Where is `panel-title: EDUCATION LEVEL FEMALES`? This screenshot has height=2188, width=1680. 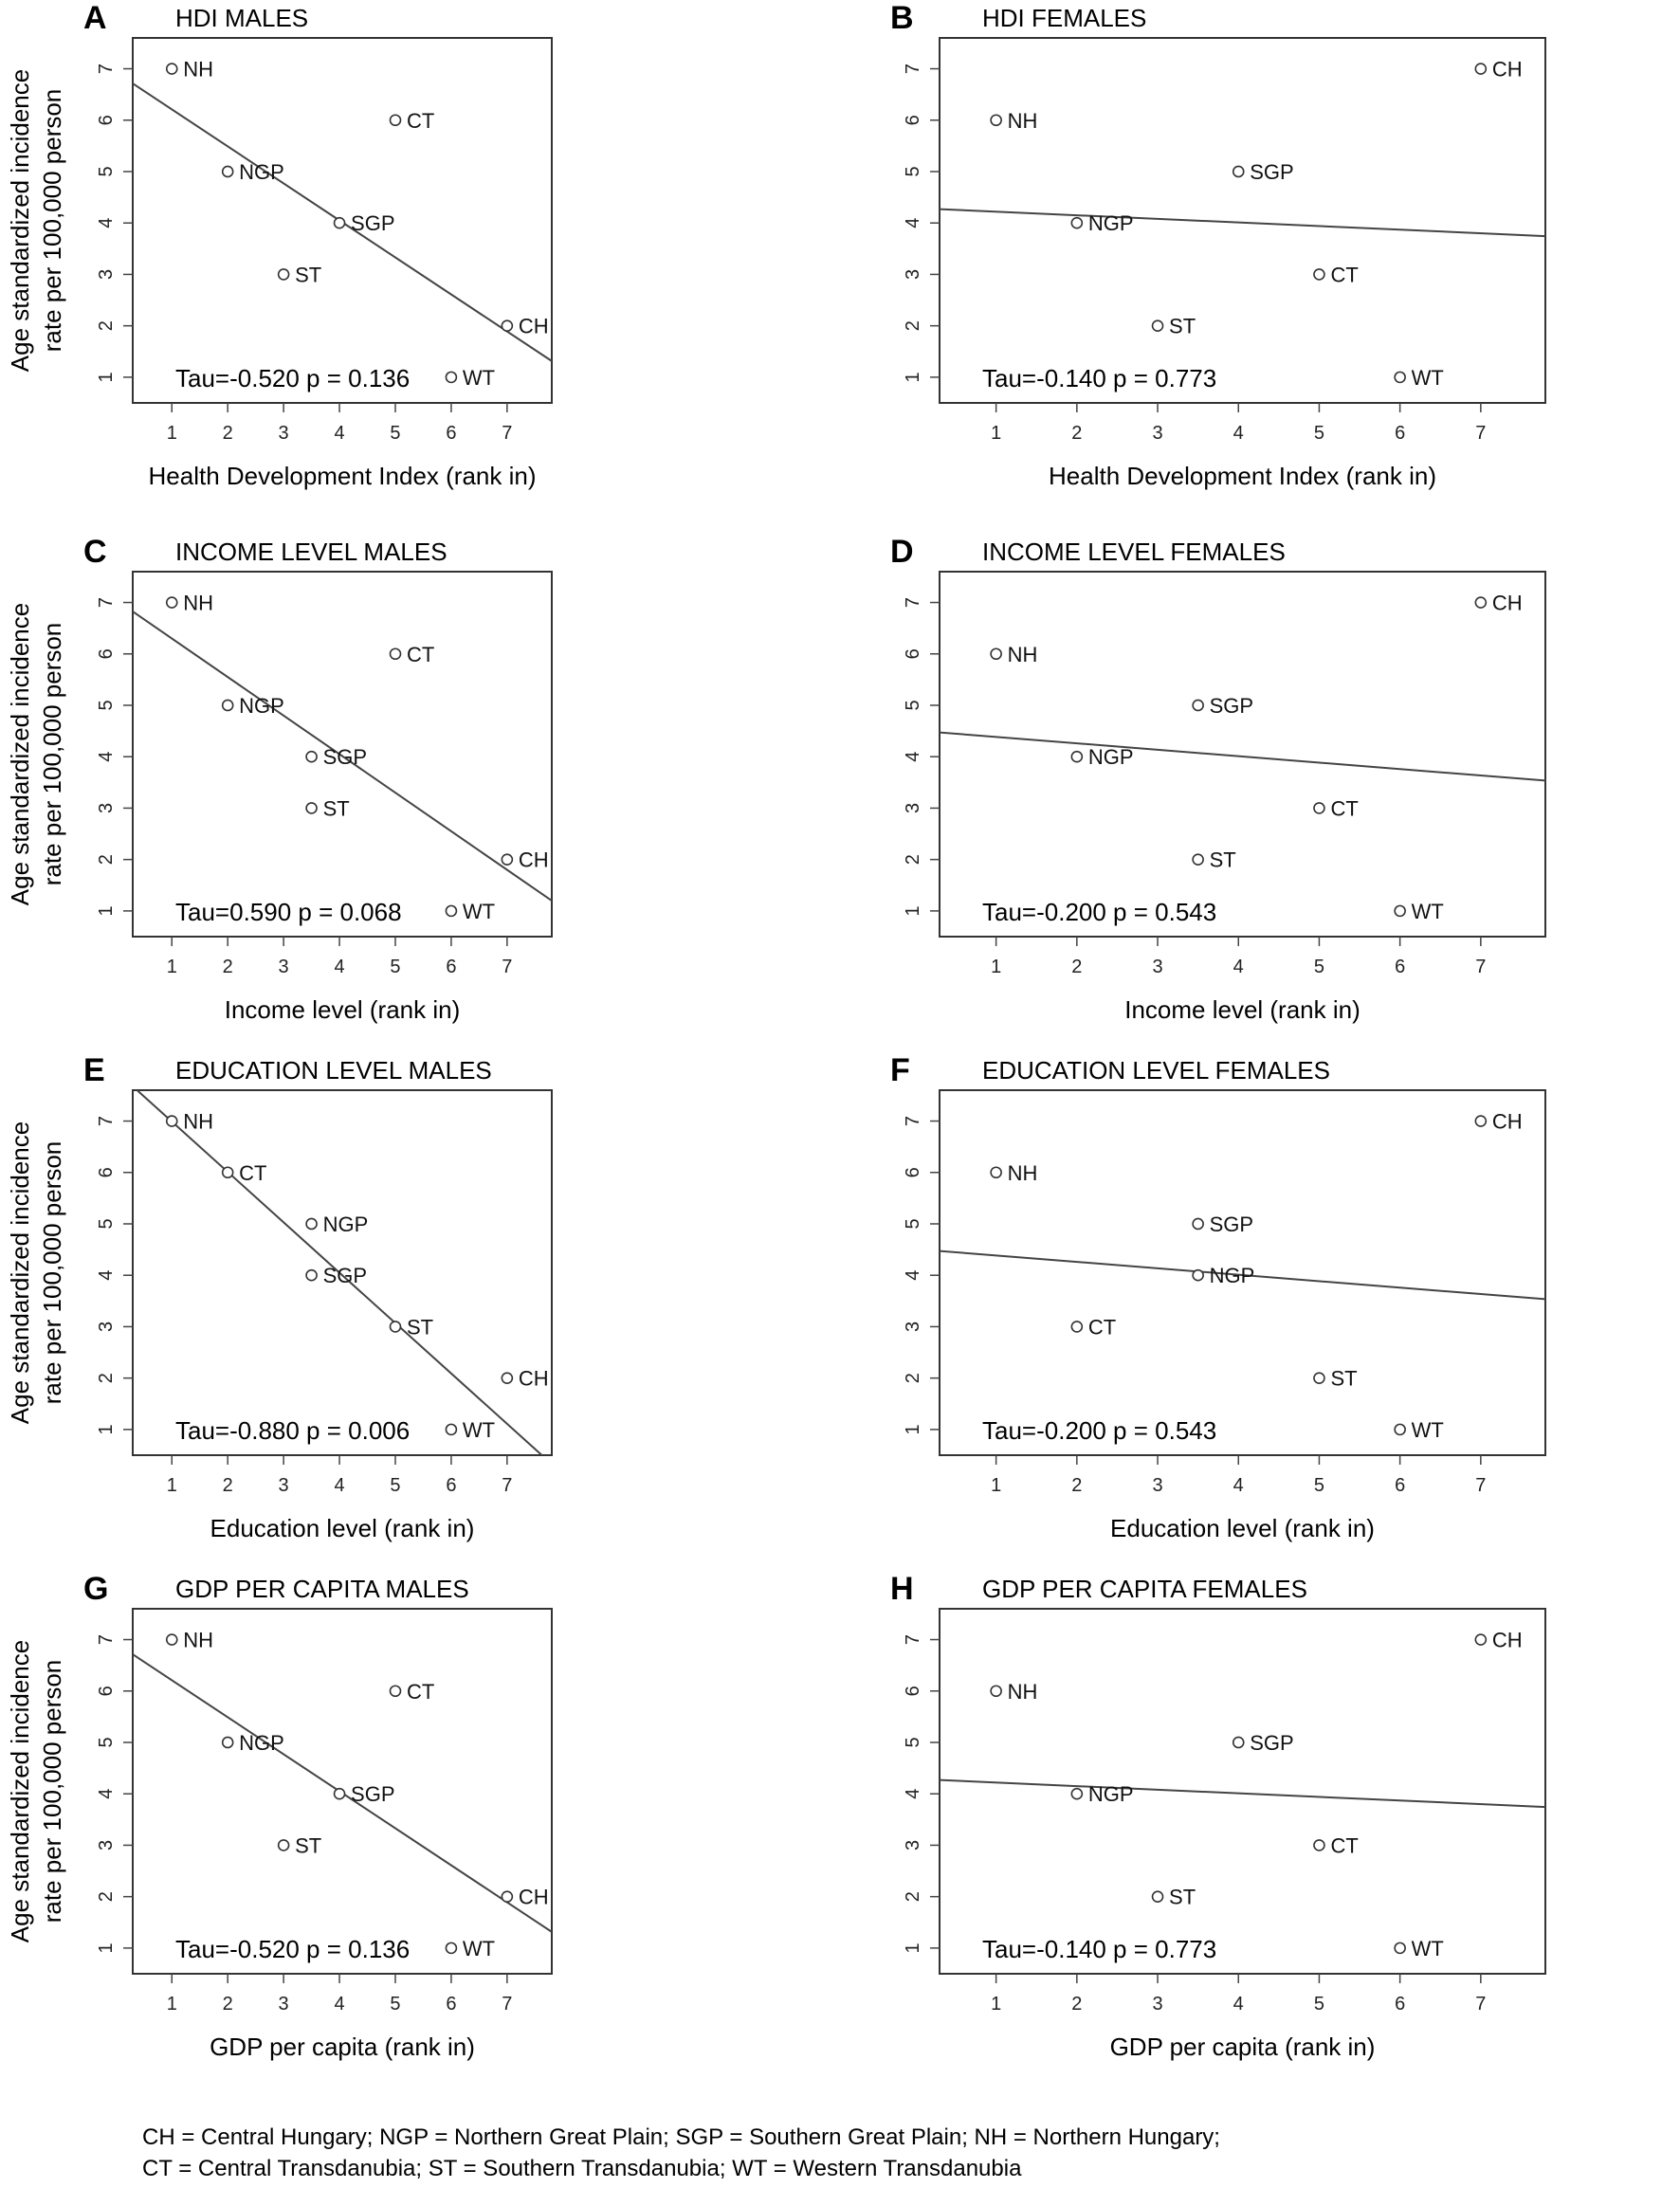 panel-title: EDUCATION LEVEL FEMALES is located at coordinates (1156, 1070).